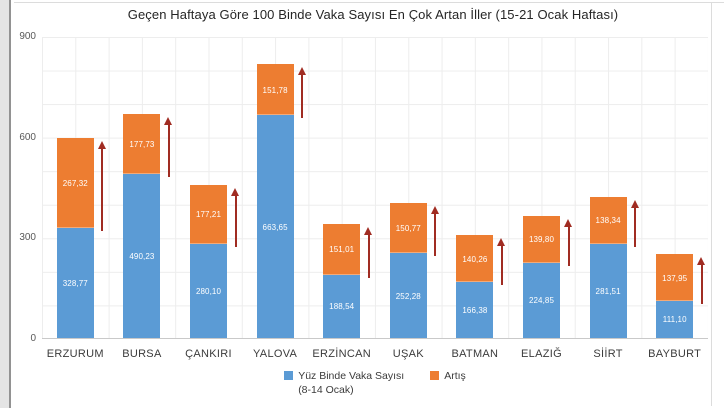 The height and width of the screenshot is (408, 726). I want to click on category-label: YALOVA, so click(275, 354).